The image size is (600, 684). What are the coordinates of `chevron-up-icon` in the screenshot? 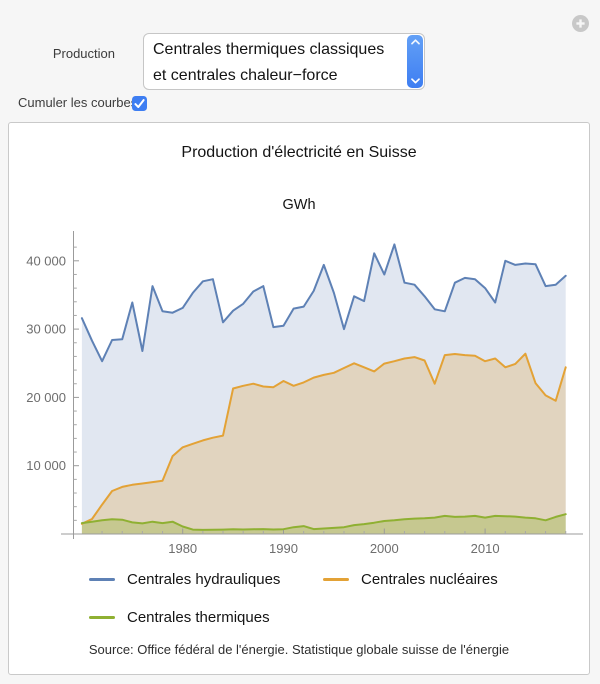 It's located at (415, 42).